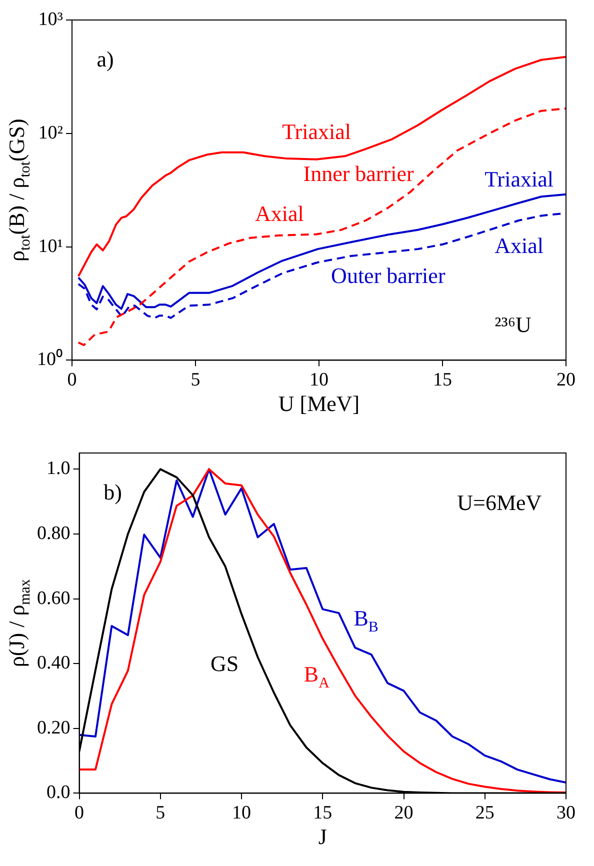 This screenshot has width=594, height=866. Describe the element at coordinates (58, 793) in the screenshot. I see `y-tick-label: 0.0` at that location.